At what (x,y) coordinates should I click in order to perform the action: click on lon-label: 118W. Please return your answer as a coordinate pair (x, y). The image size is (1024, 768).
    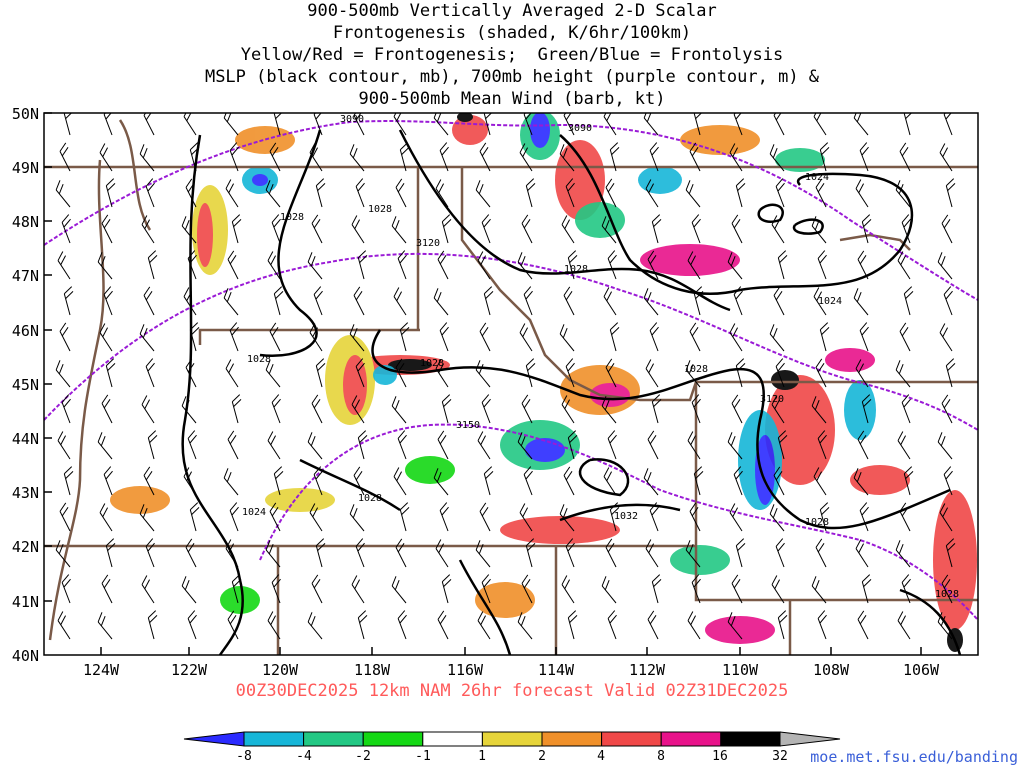
    Looking at the image, I should click on (372, 670).